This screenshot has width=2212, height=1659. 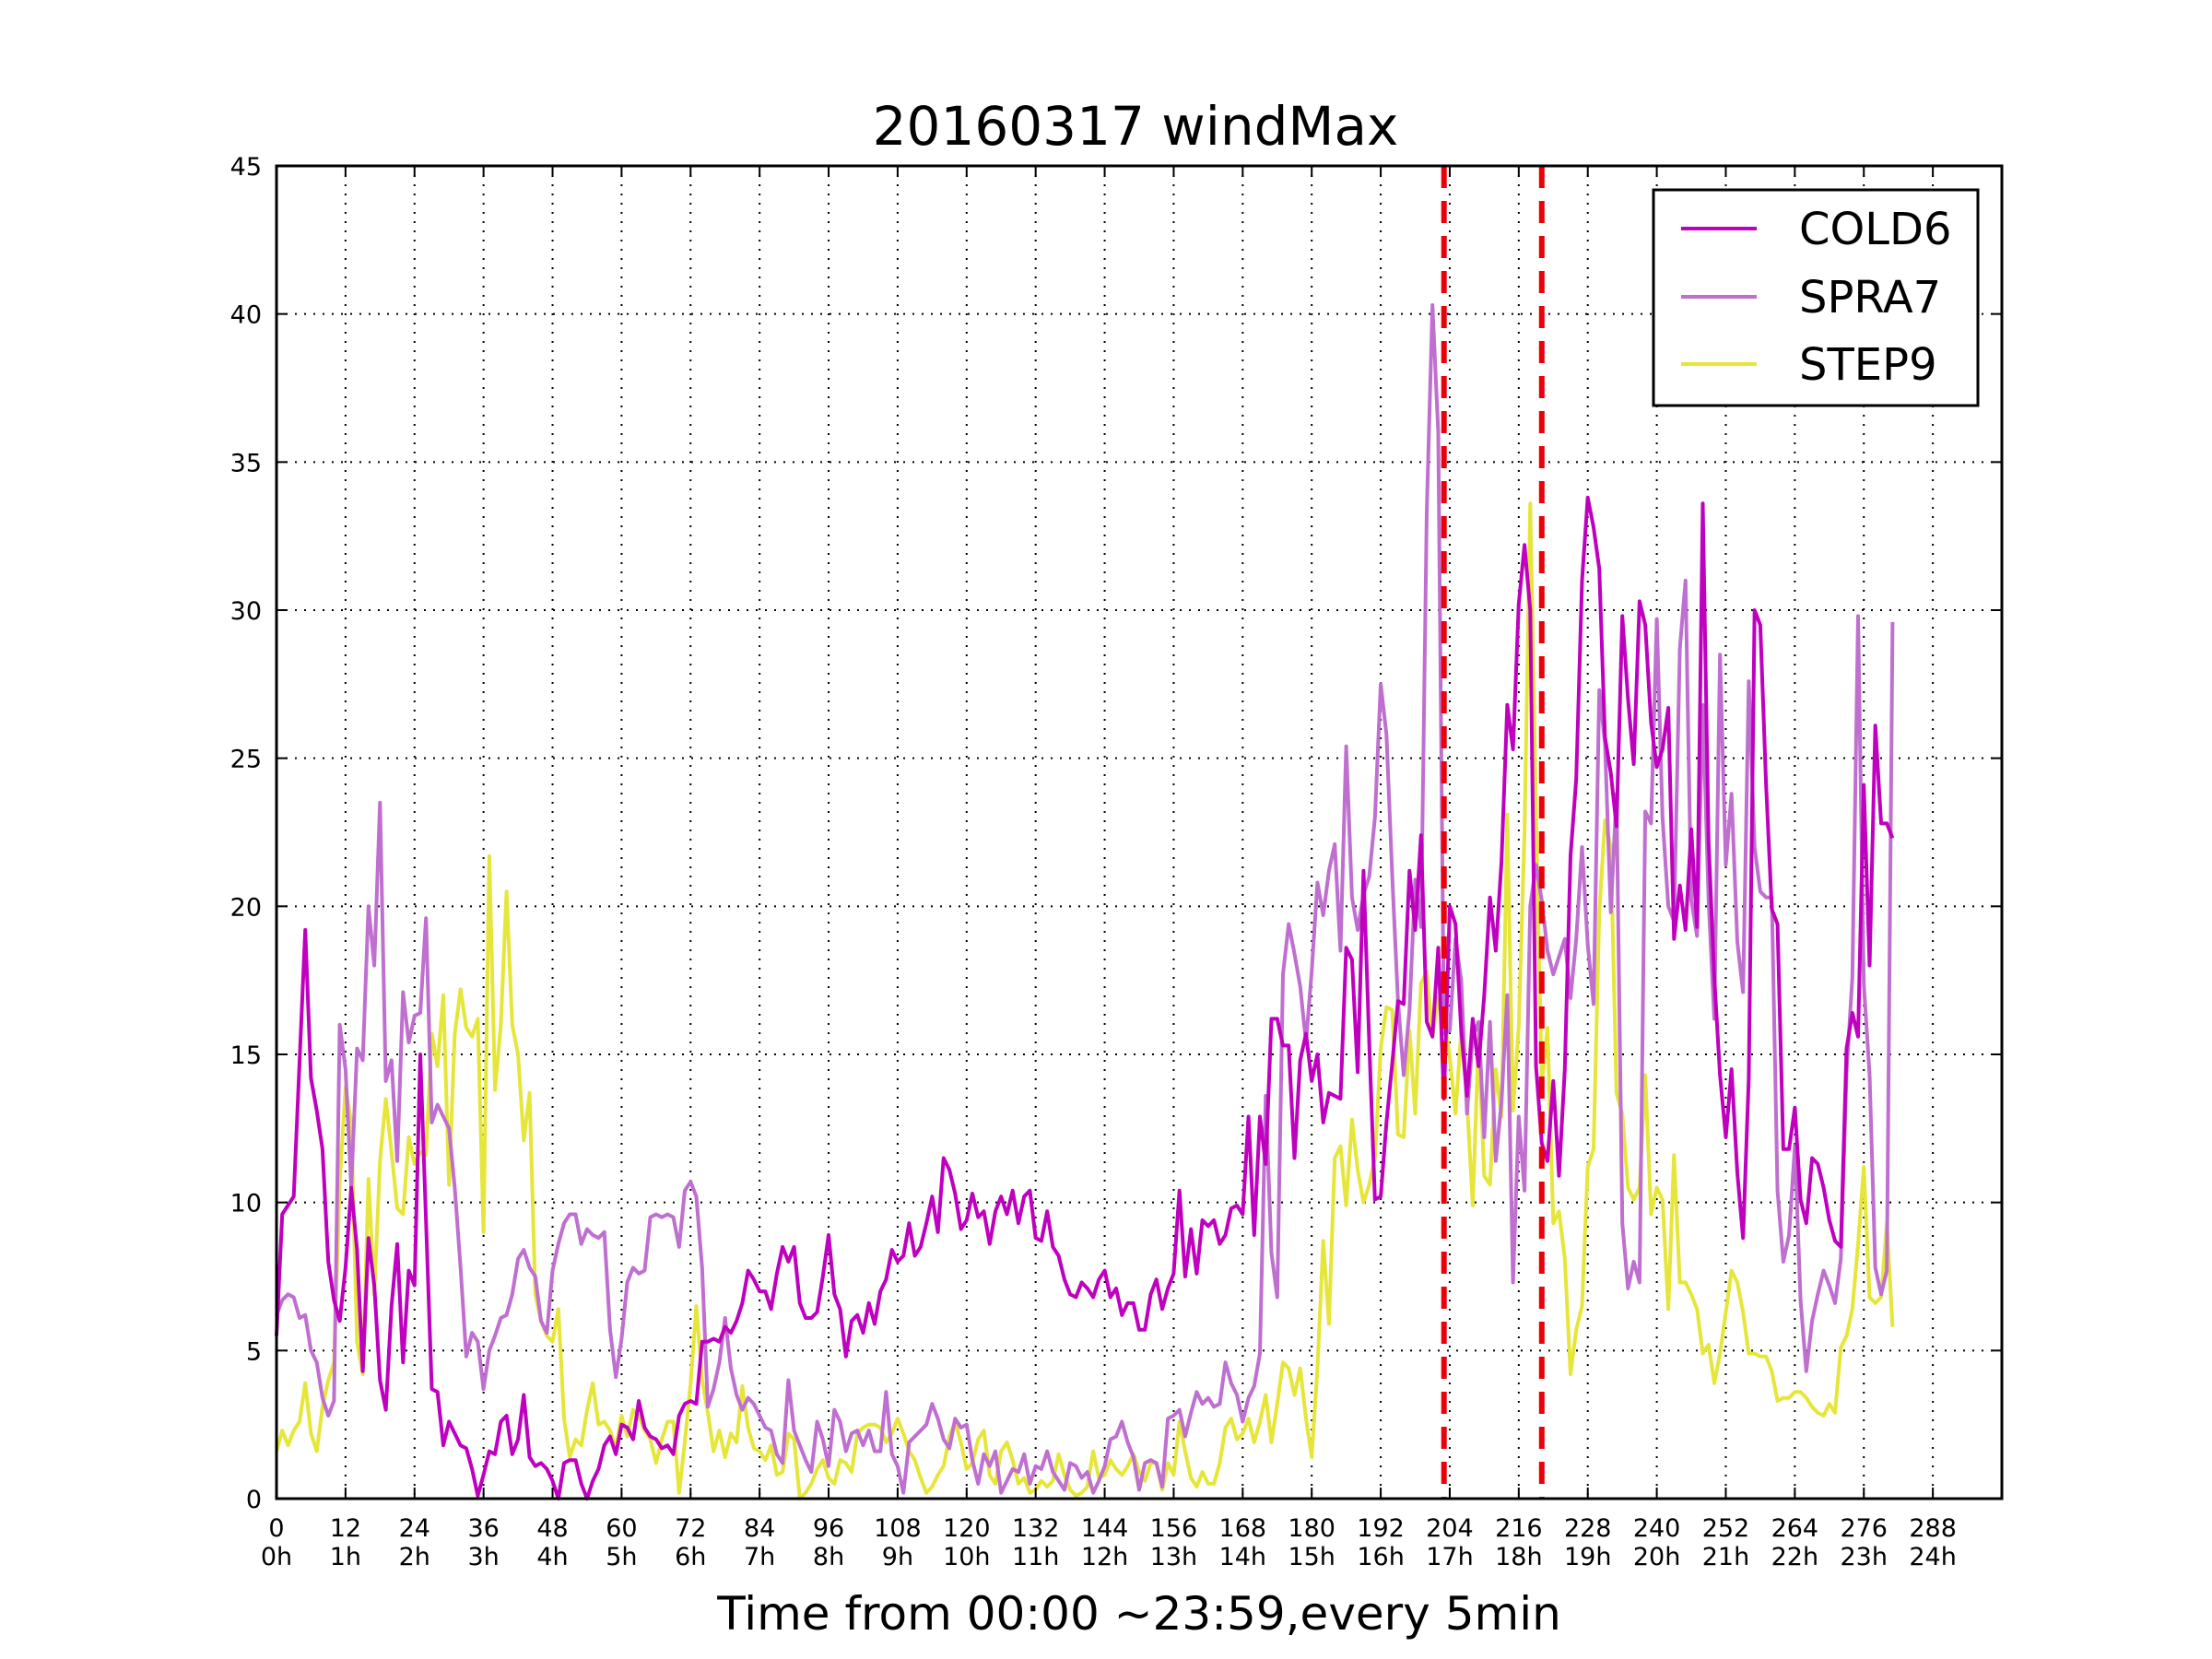 I want to click on y-tick-label: 25, so click(x=246, y=760).